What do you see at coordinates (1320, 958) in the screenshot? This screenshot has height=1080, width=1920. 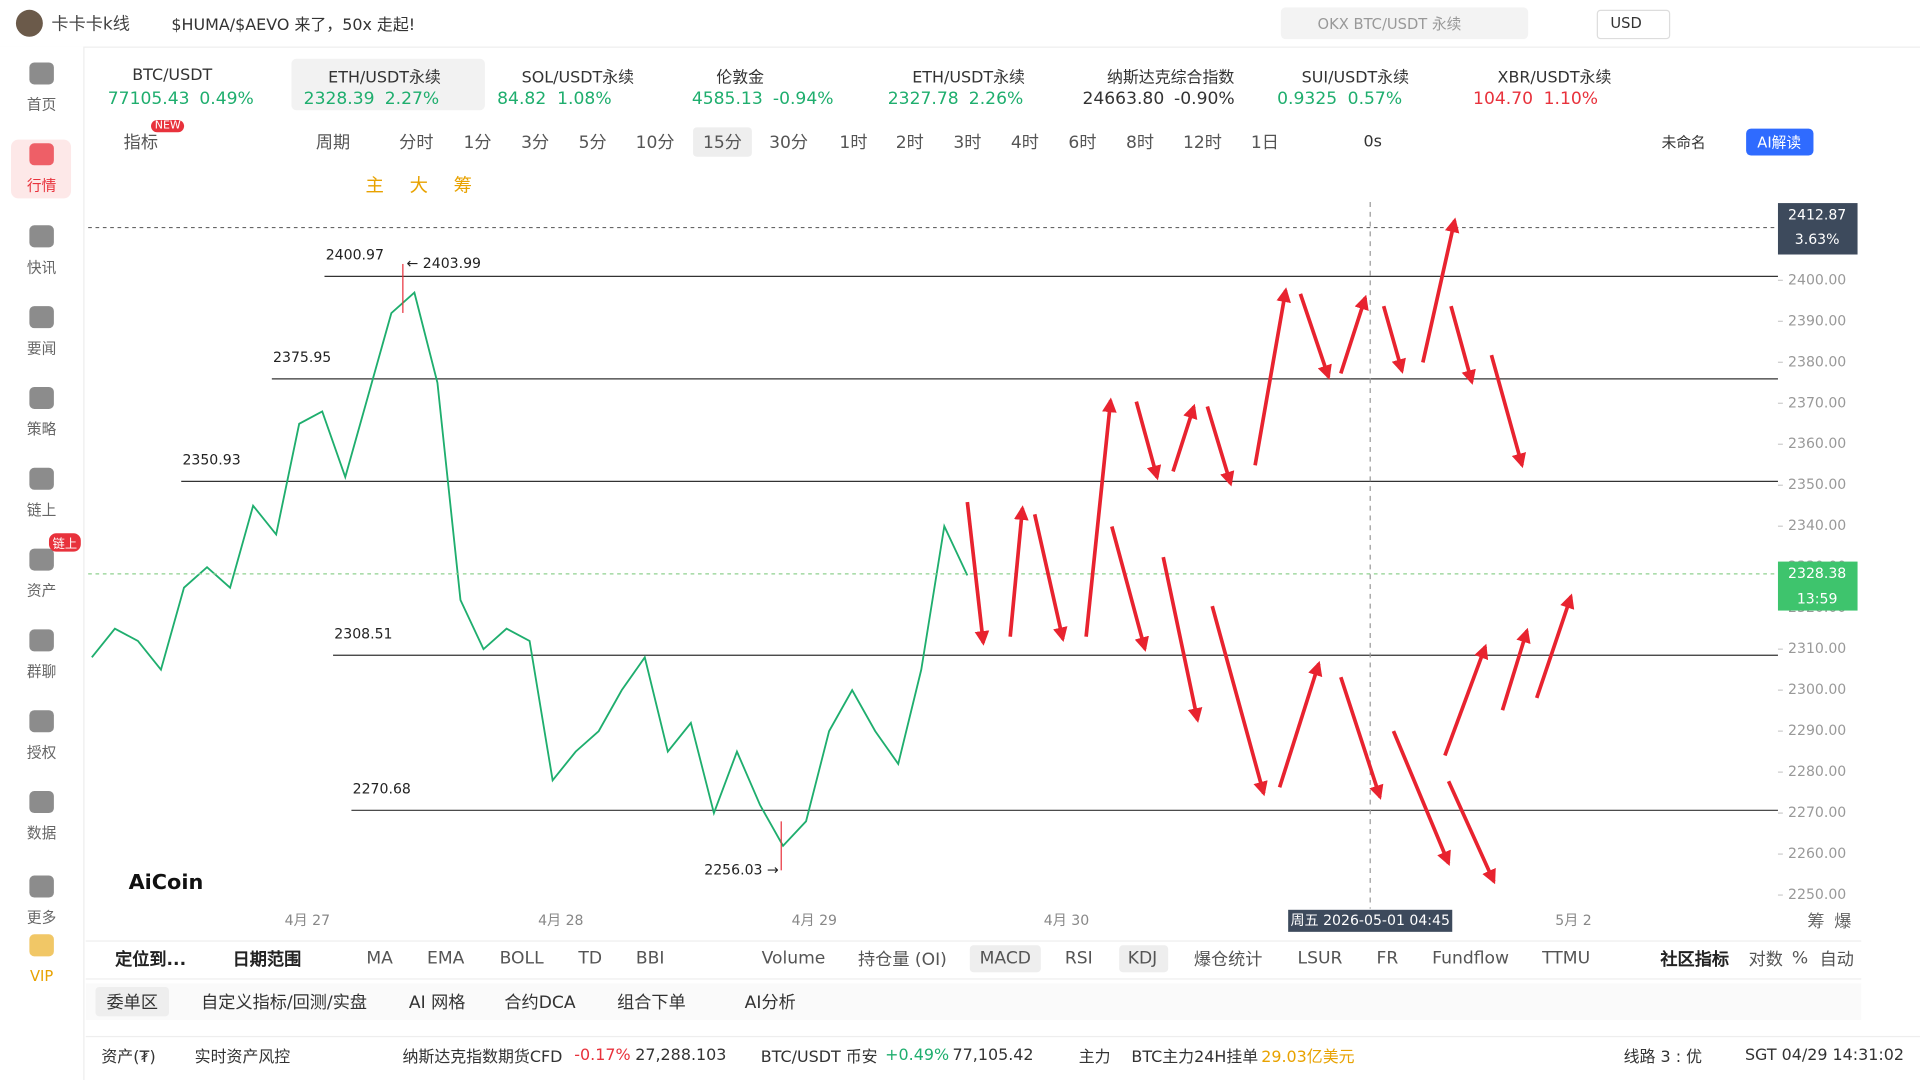 I see `indicator-button: LSUR` at bounding box center [1320, 958].